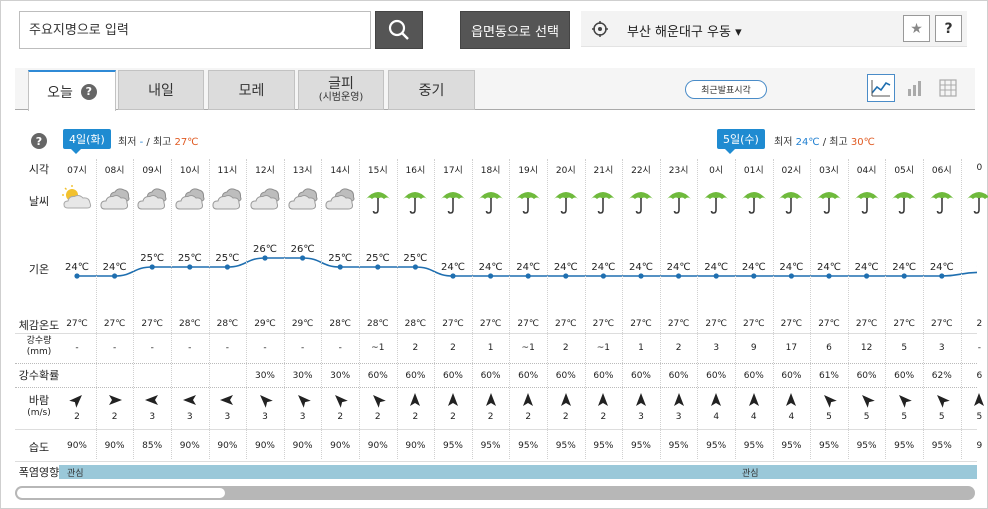 This screenshot has width=988, height=509. What do you see at coordinates (726, 89) in the screenshot?
I see `recent-release-button: 최근발표시각` at bounding box center [726, 89].